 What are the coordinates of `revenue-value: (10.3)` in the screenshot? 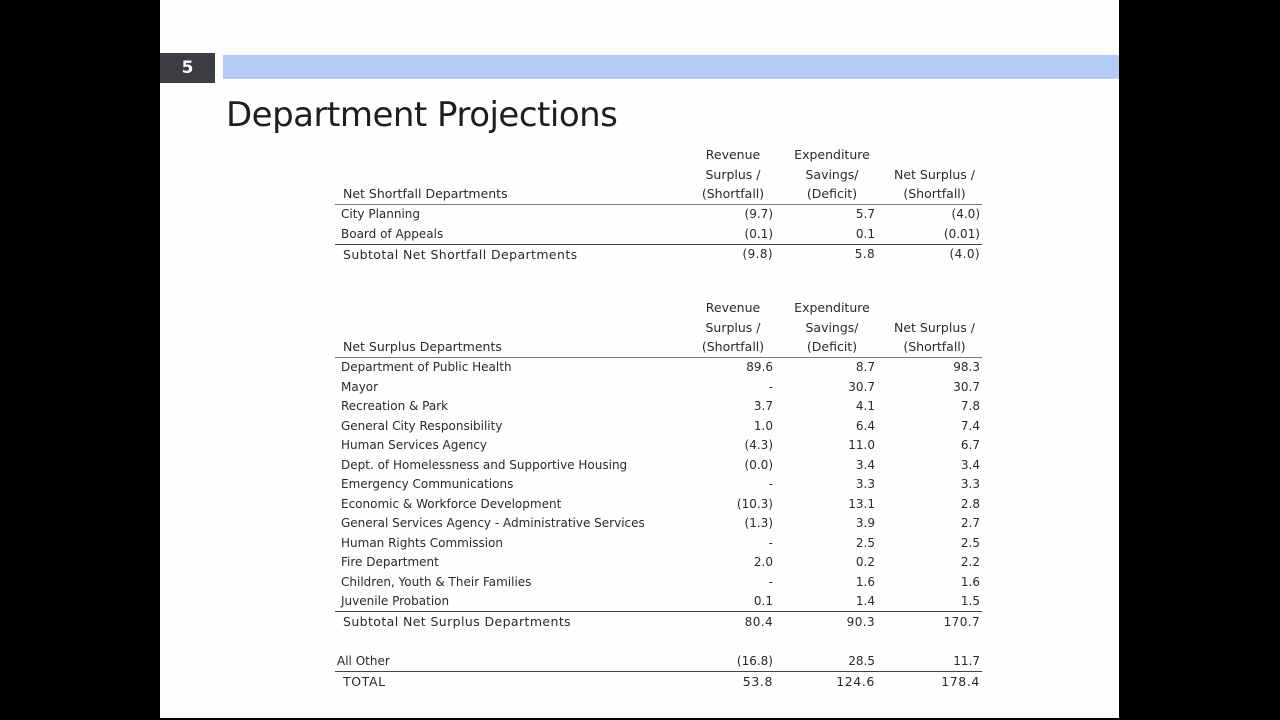 It's located at (754, 503).